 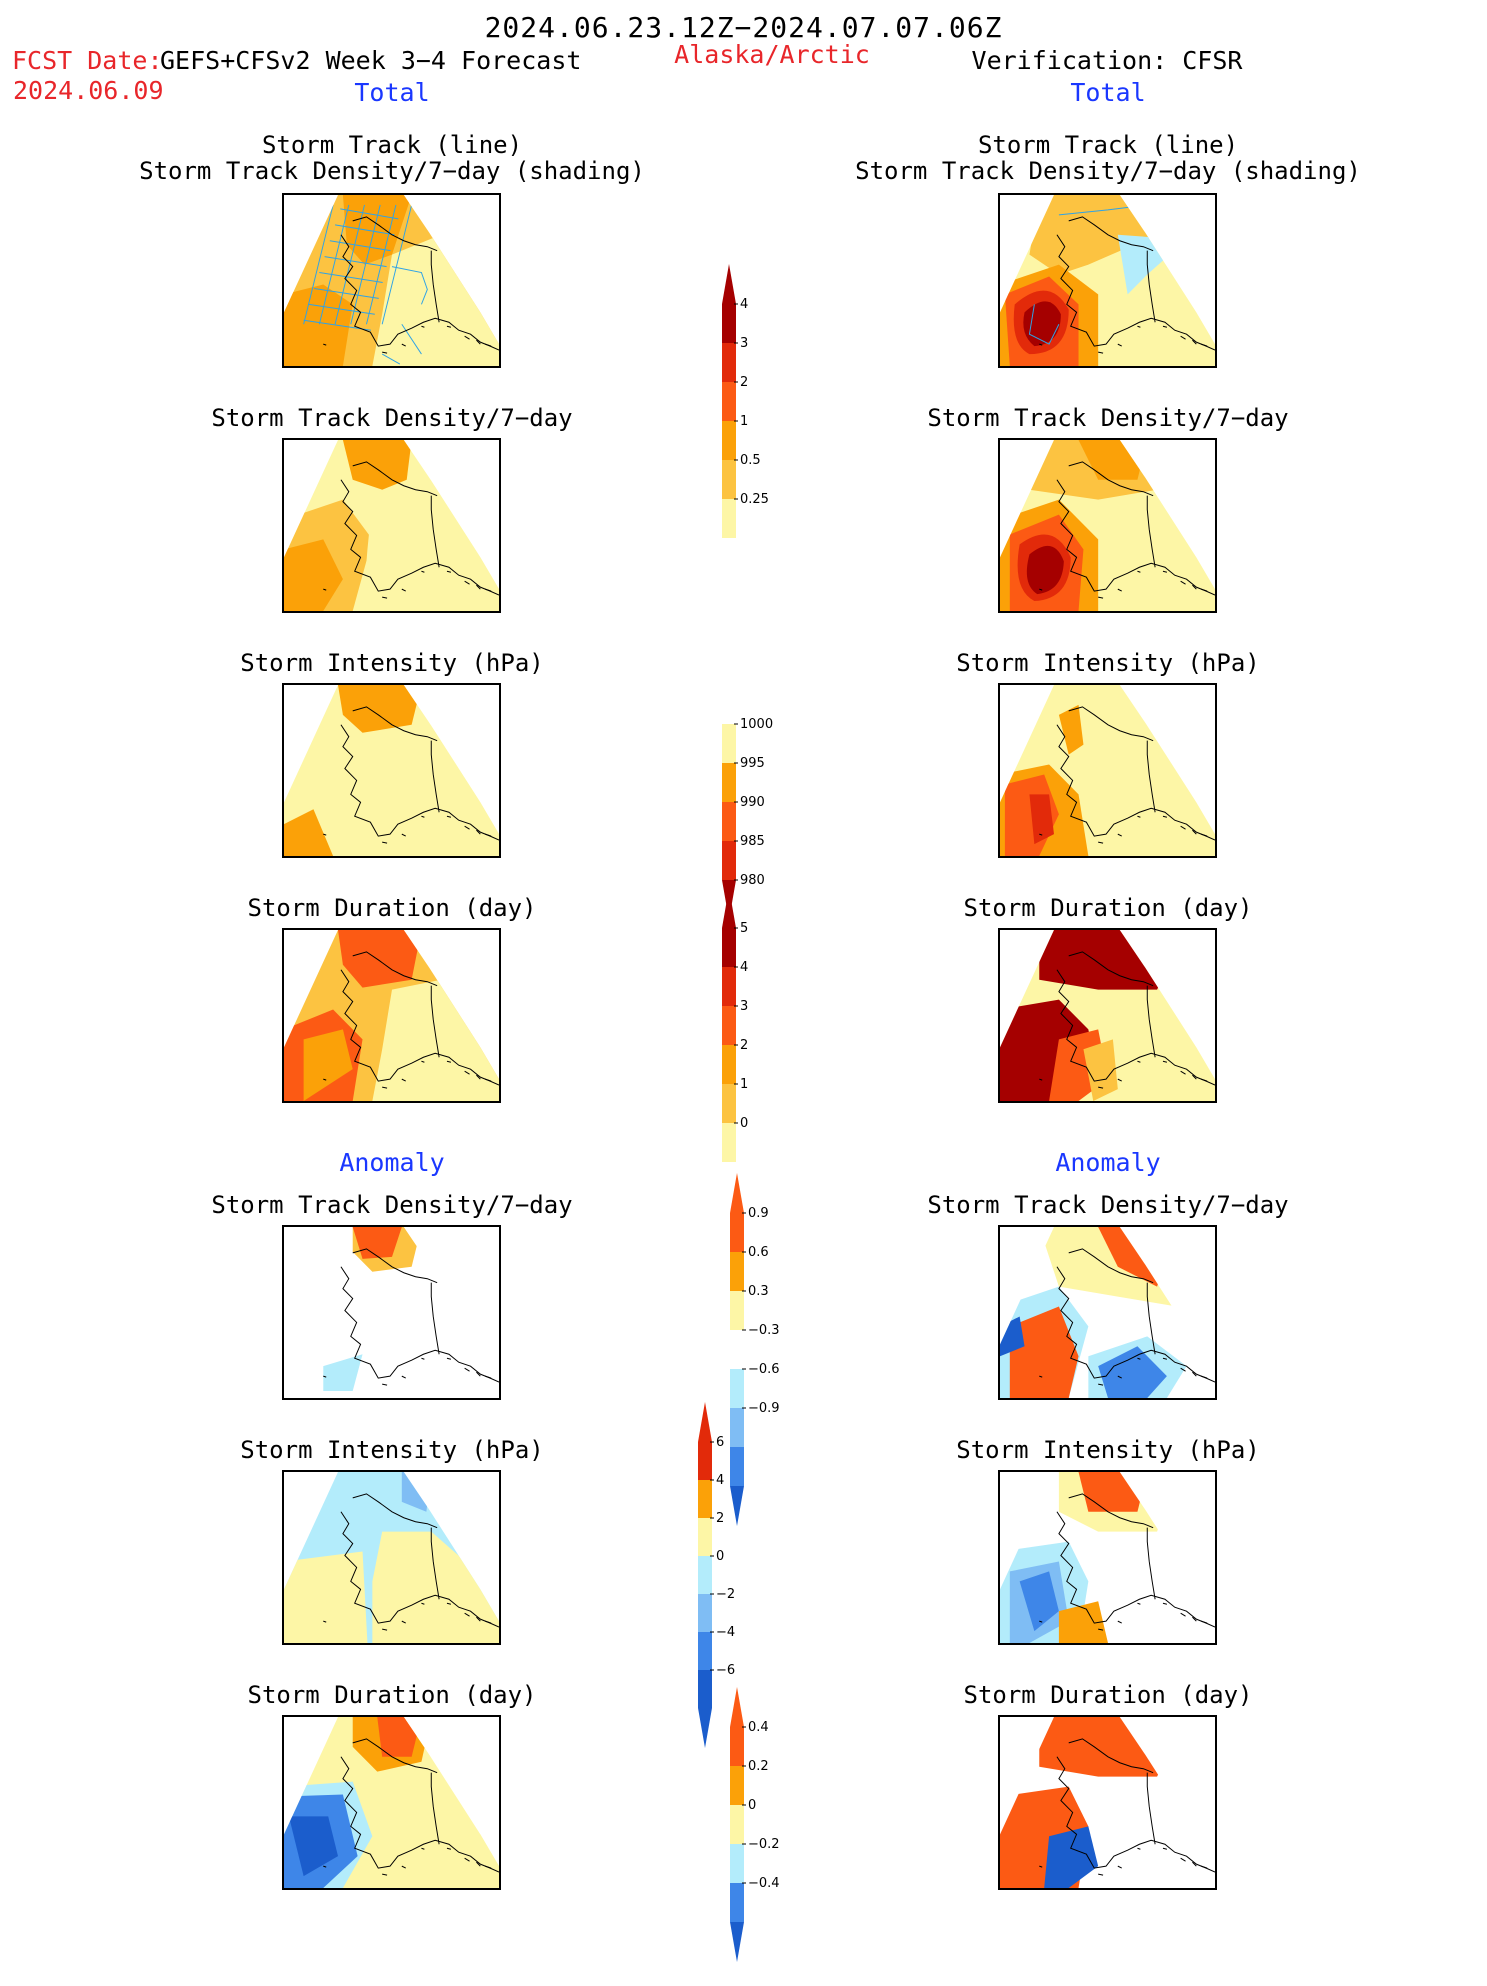 What do you see at coordinates (391, 1015) in the screenshot?
I see `map-fcst-duration` at bounding box center [391, 1015].